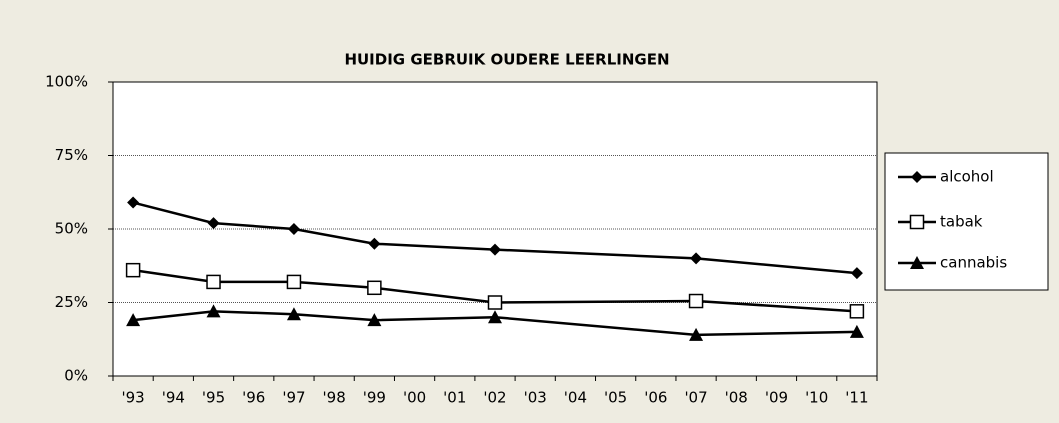 The height and width of the screenshot is (423, 1059). I want to click on y-tick-label: 0%, so click(76, 376).